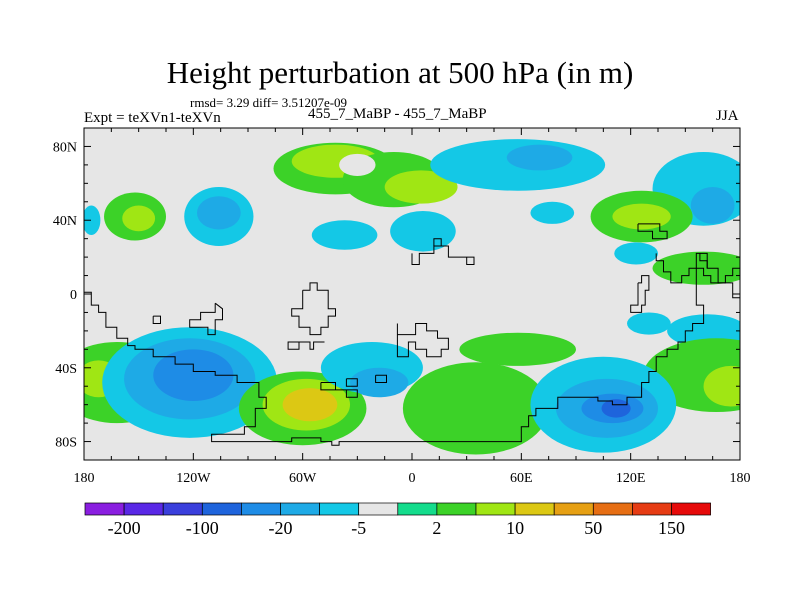 This screenshot has height=600, width=800. Describe the element at coordinates (727, 116) in the screenshot. I see `season-label: JJA` at that location.